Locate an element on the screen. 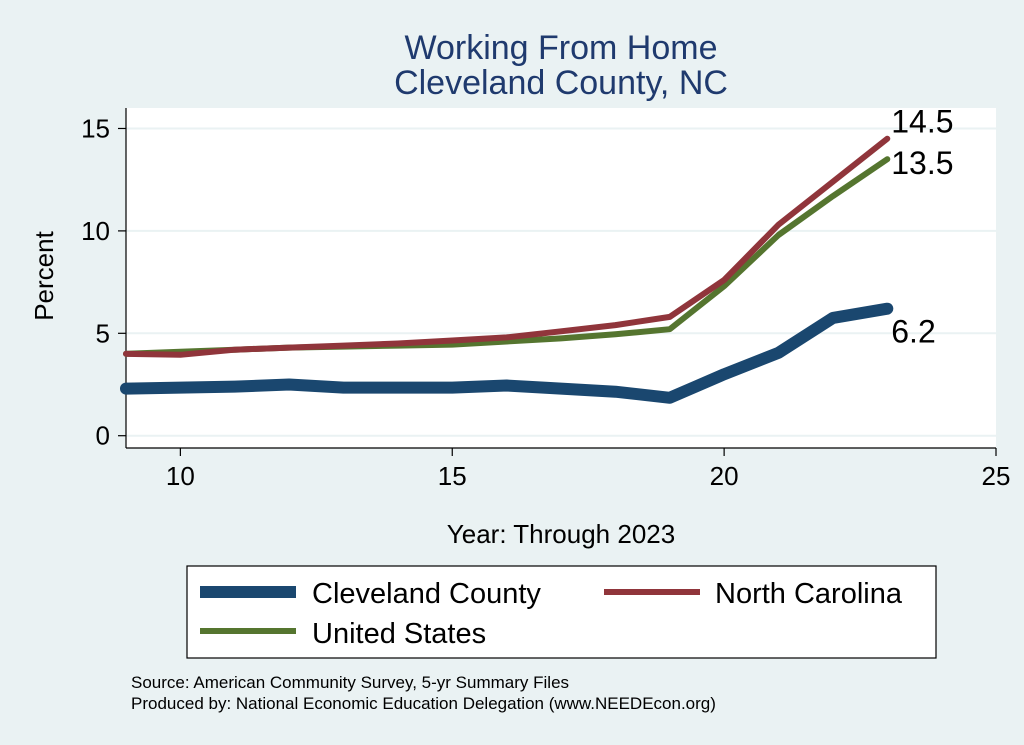  legend-item-united-states: United States is located at coordinates (343, 634).